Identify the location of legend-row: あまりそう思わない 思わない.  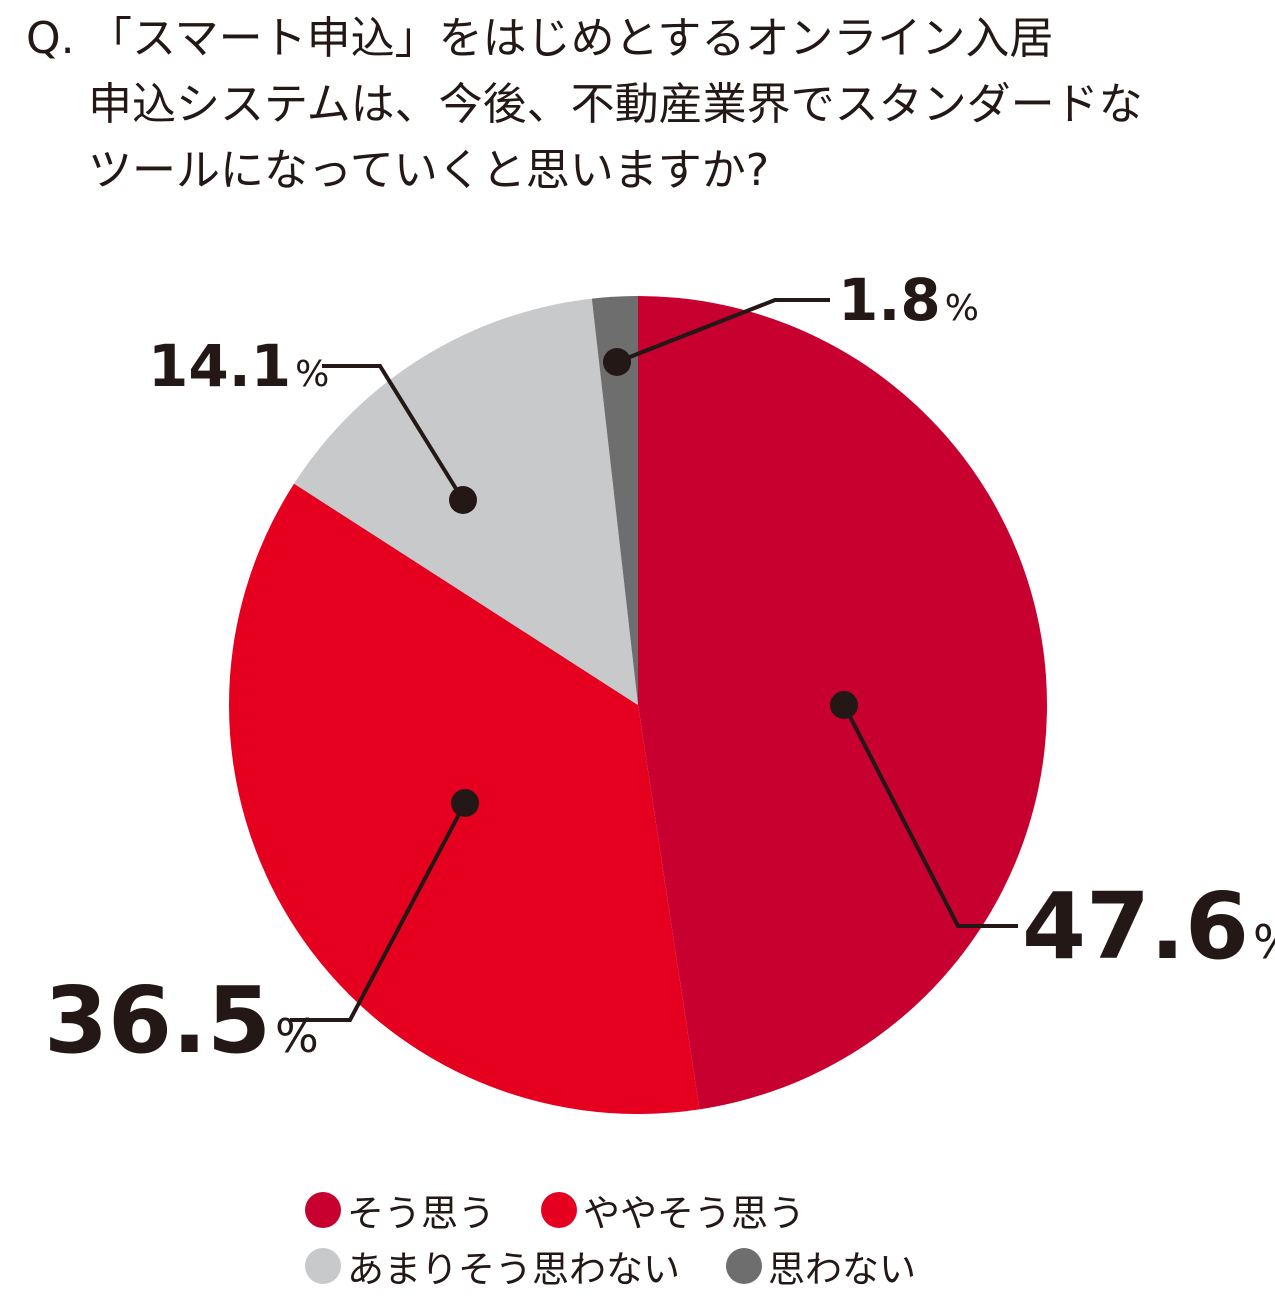
(633, 1266).